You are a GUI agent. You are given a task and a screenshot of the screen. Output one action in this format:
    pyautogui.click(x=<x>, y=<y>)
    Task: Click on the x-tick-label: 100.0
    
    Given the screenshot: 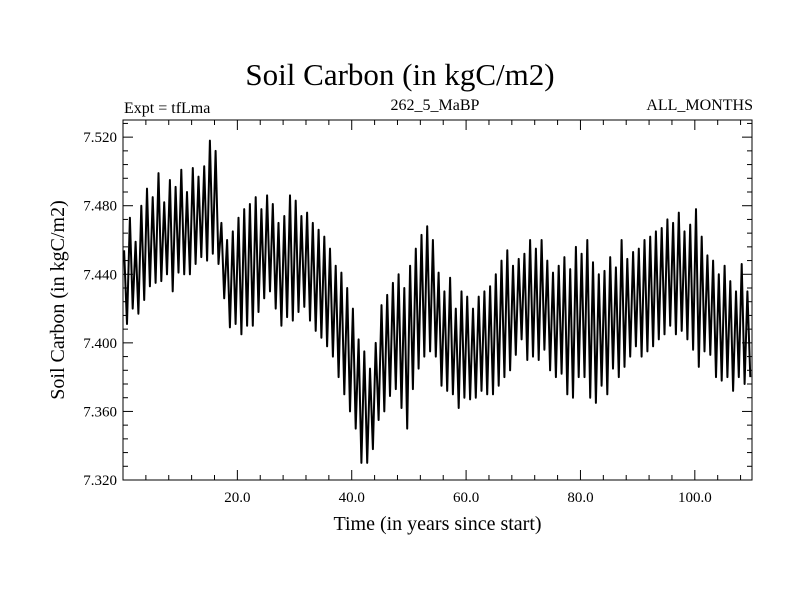 What is the action you would take?
    pyautogui.click(x=695, y=498)
    